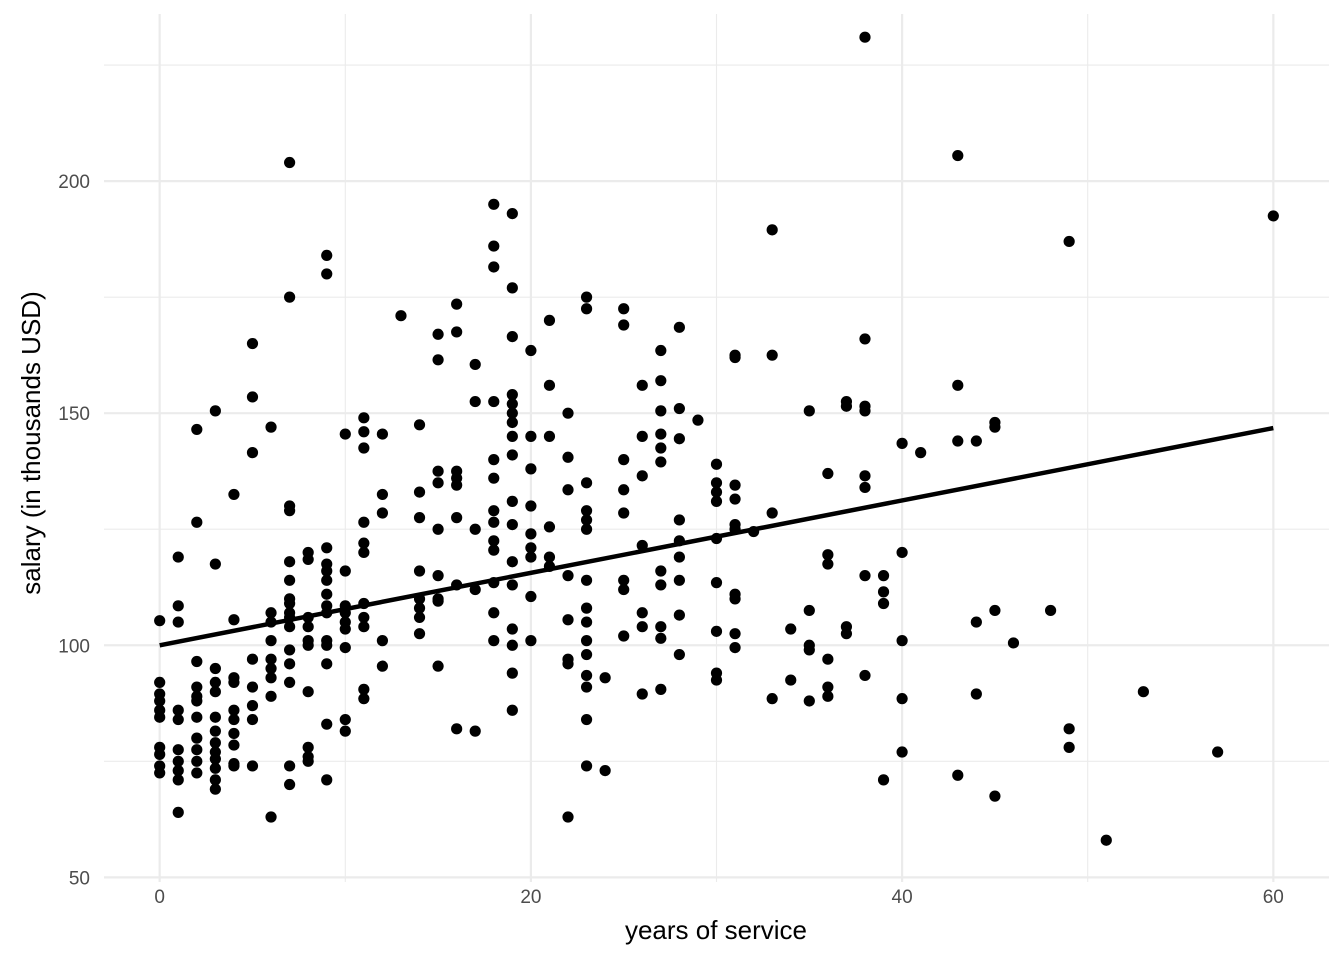 The height and width of the screenshot is (960, 1344). Describe the element at coordinates (31, 442) in the screenshot. I see `y-axis-title: salary (in thousands USD)` at that location.